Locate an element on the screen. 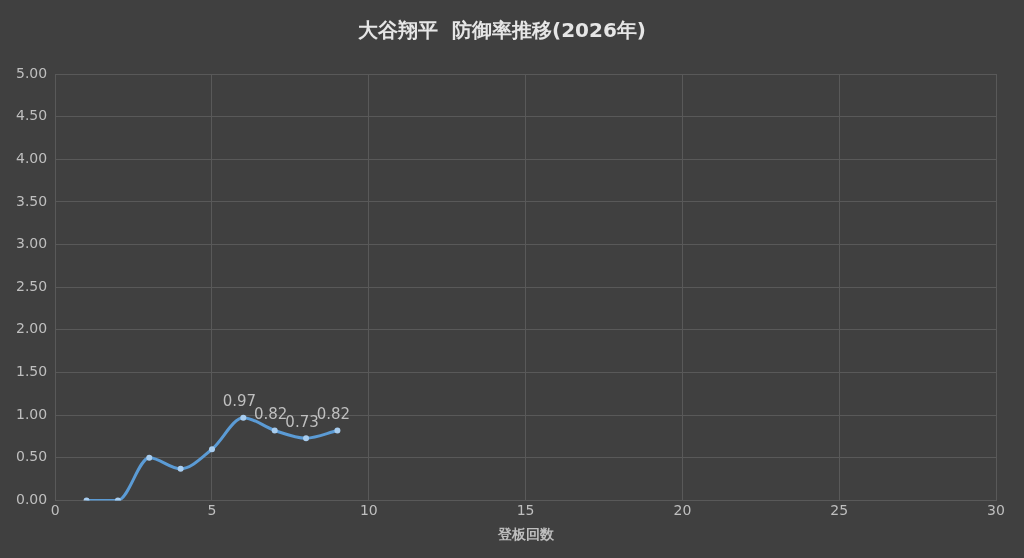 This screenshot has width=1024, height=558. y-tick-label: 2.50 is located at coordinates (32, 285).